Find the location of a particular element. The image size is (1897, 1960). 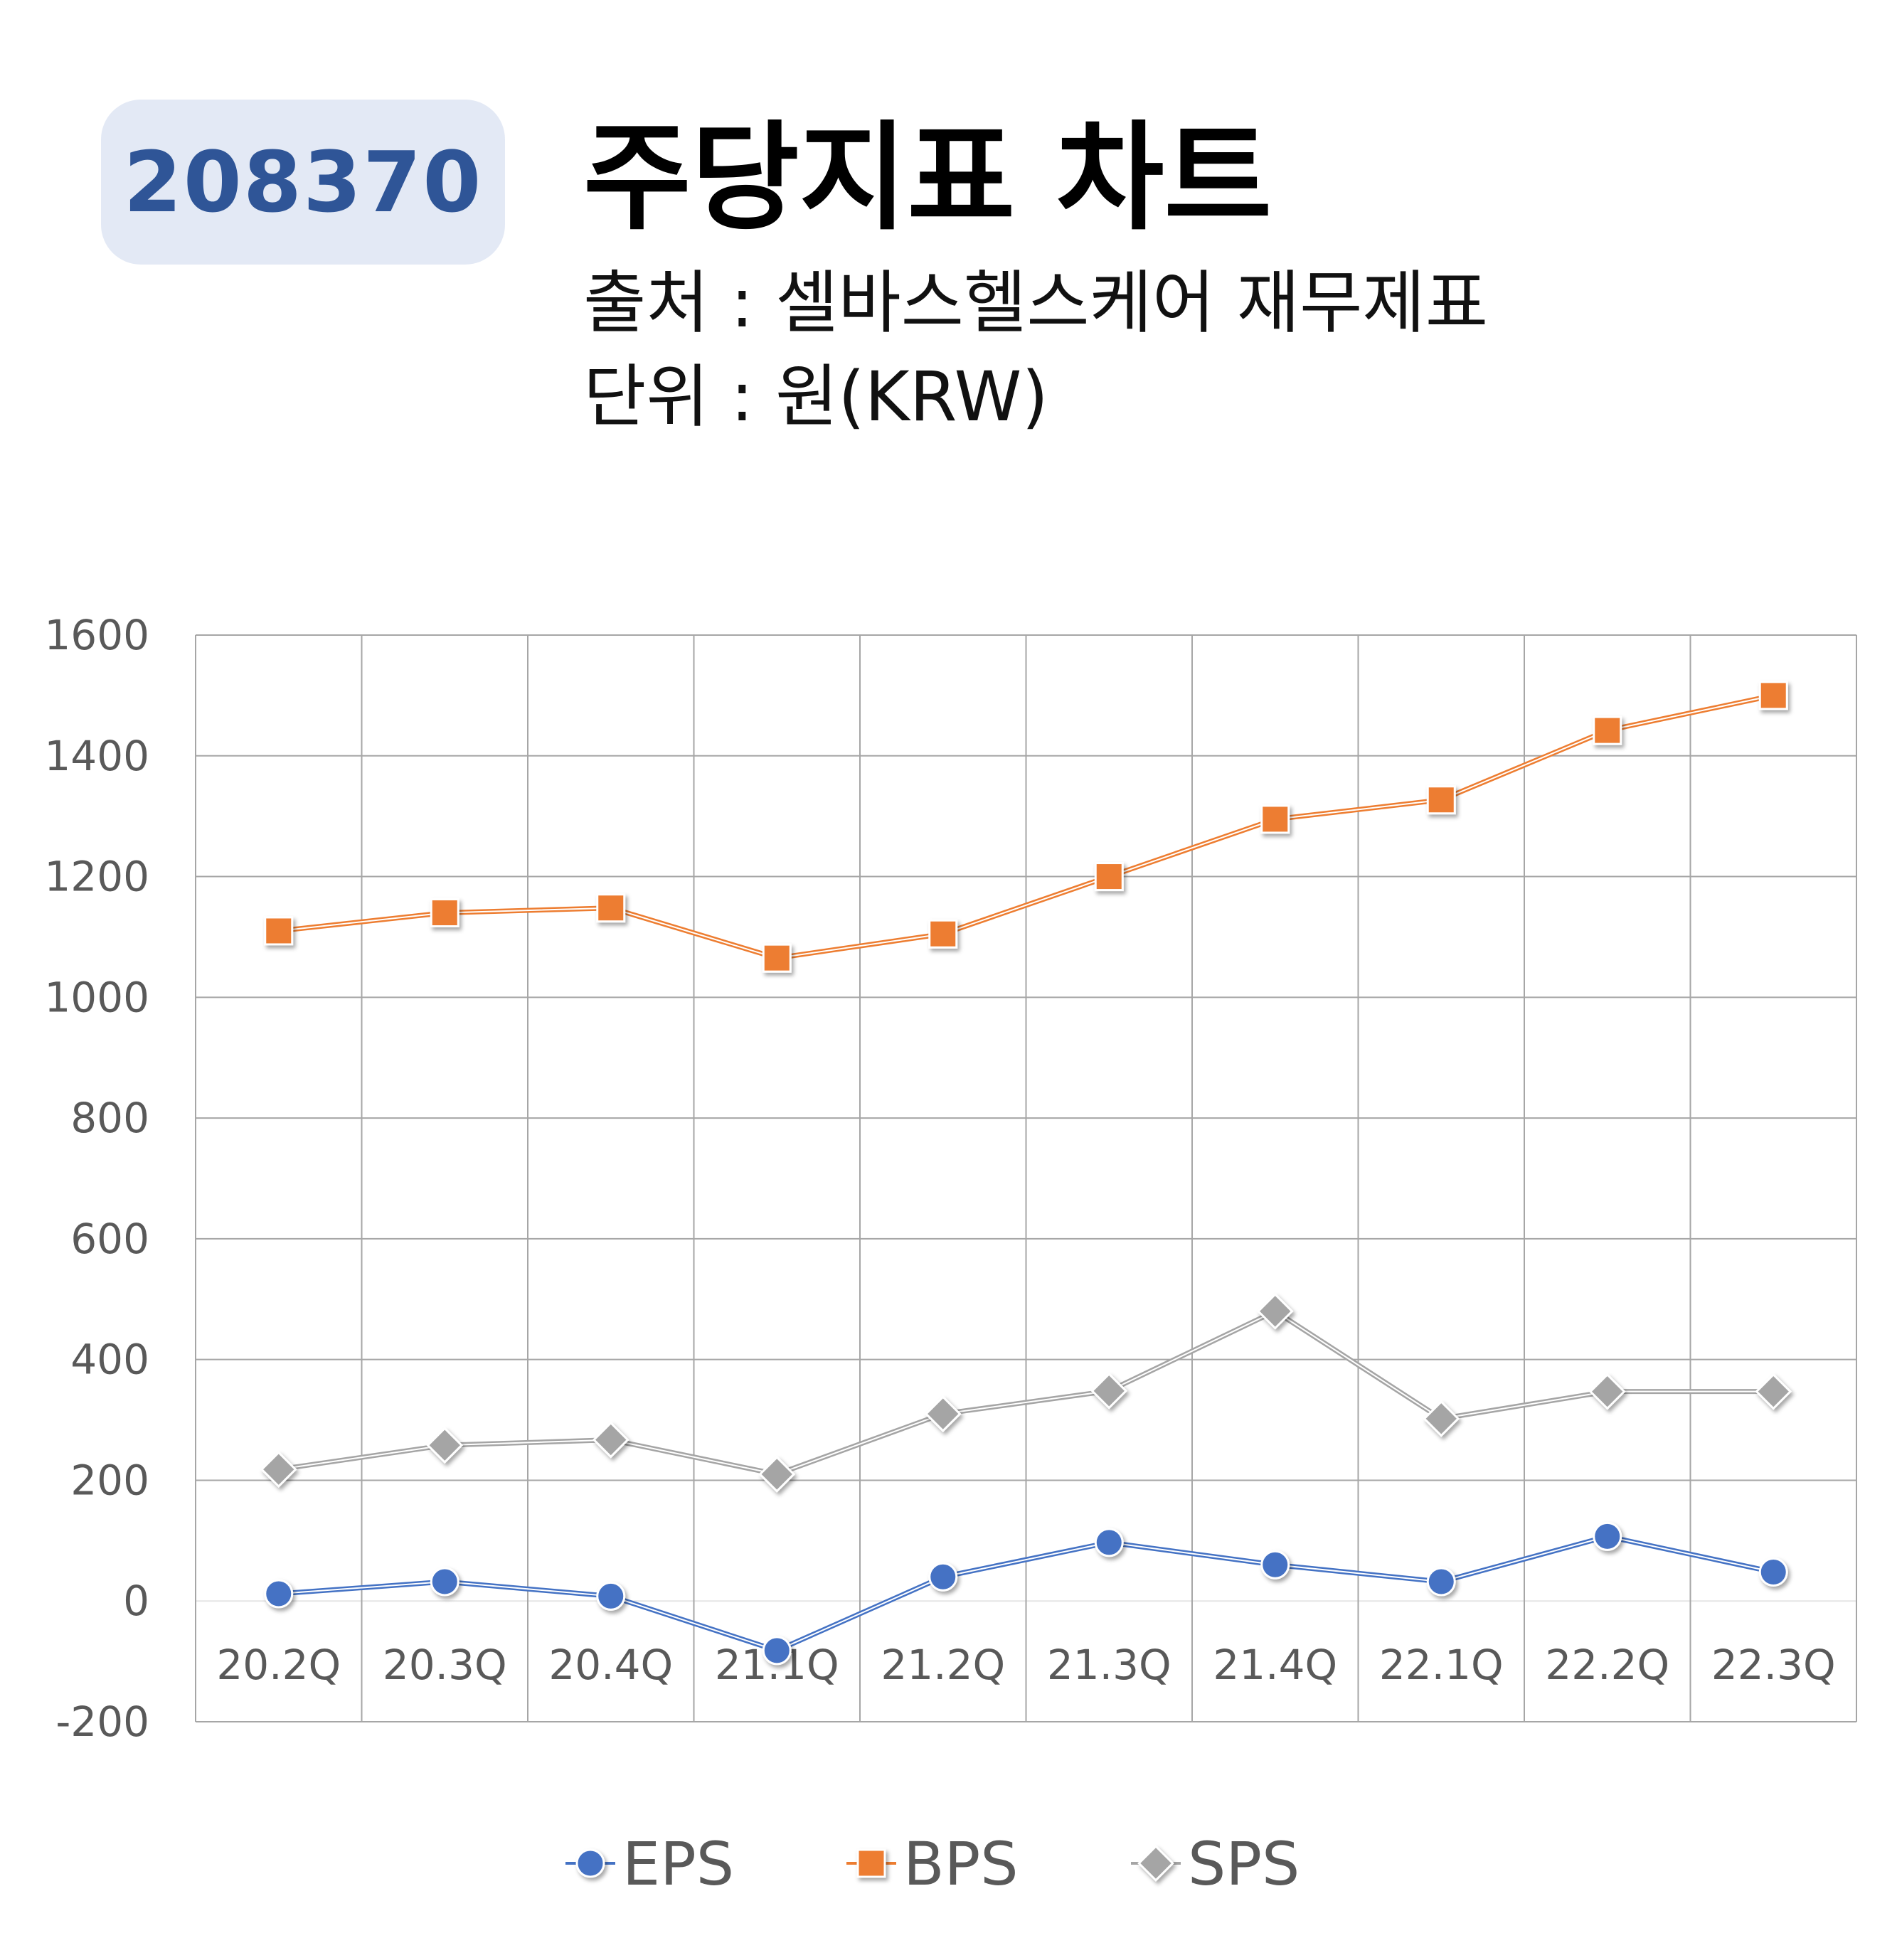

series-sps is located at coordinates (1026, 1392).